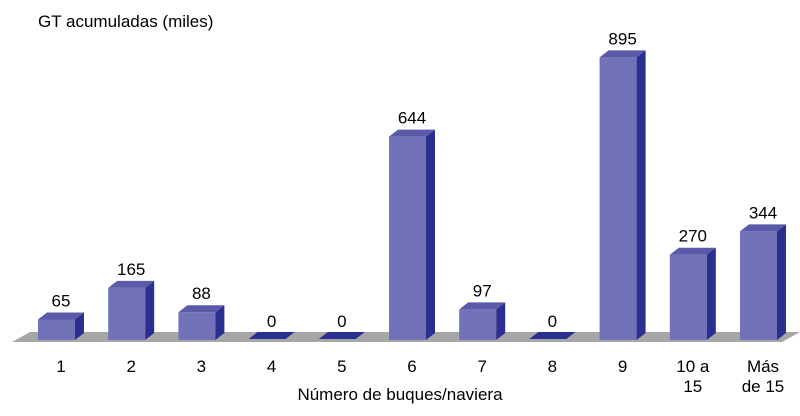 The height and width of the screenshot is (416, 800). I want to click on x-tick-label: 3, so click(201, 366).